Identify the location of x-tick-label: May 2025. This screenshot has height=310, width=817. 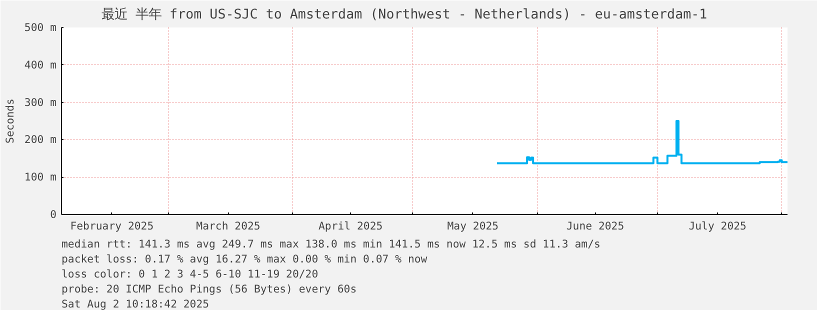
(473, 226).